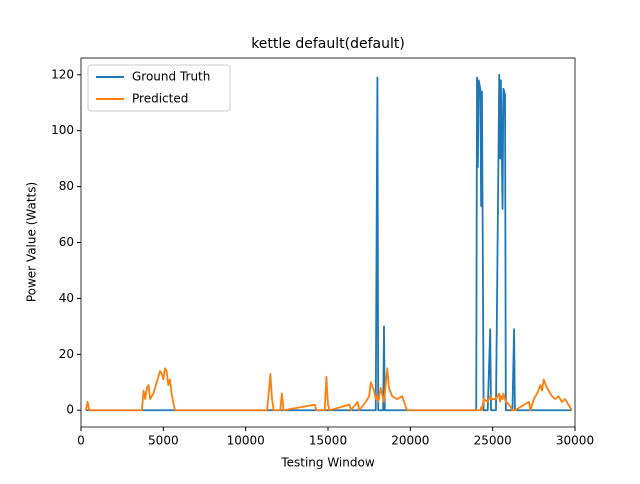 This screenshot has height=484, width=640. What do you see at coordinates (66, 354) in the screenshot?
I see `y-tick-label: 20` at bounding box center [66, 354].